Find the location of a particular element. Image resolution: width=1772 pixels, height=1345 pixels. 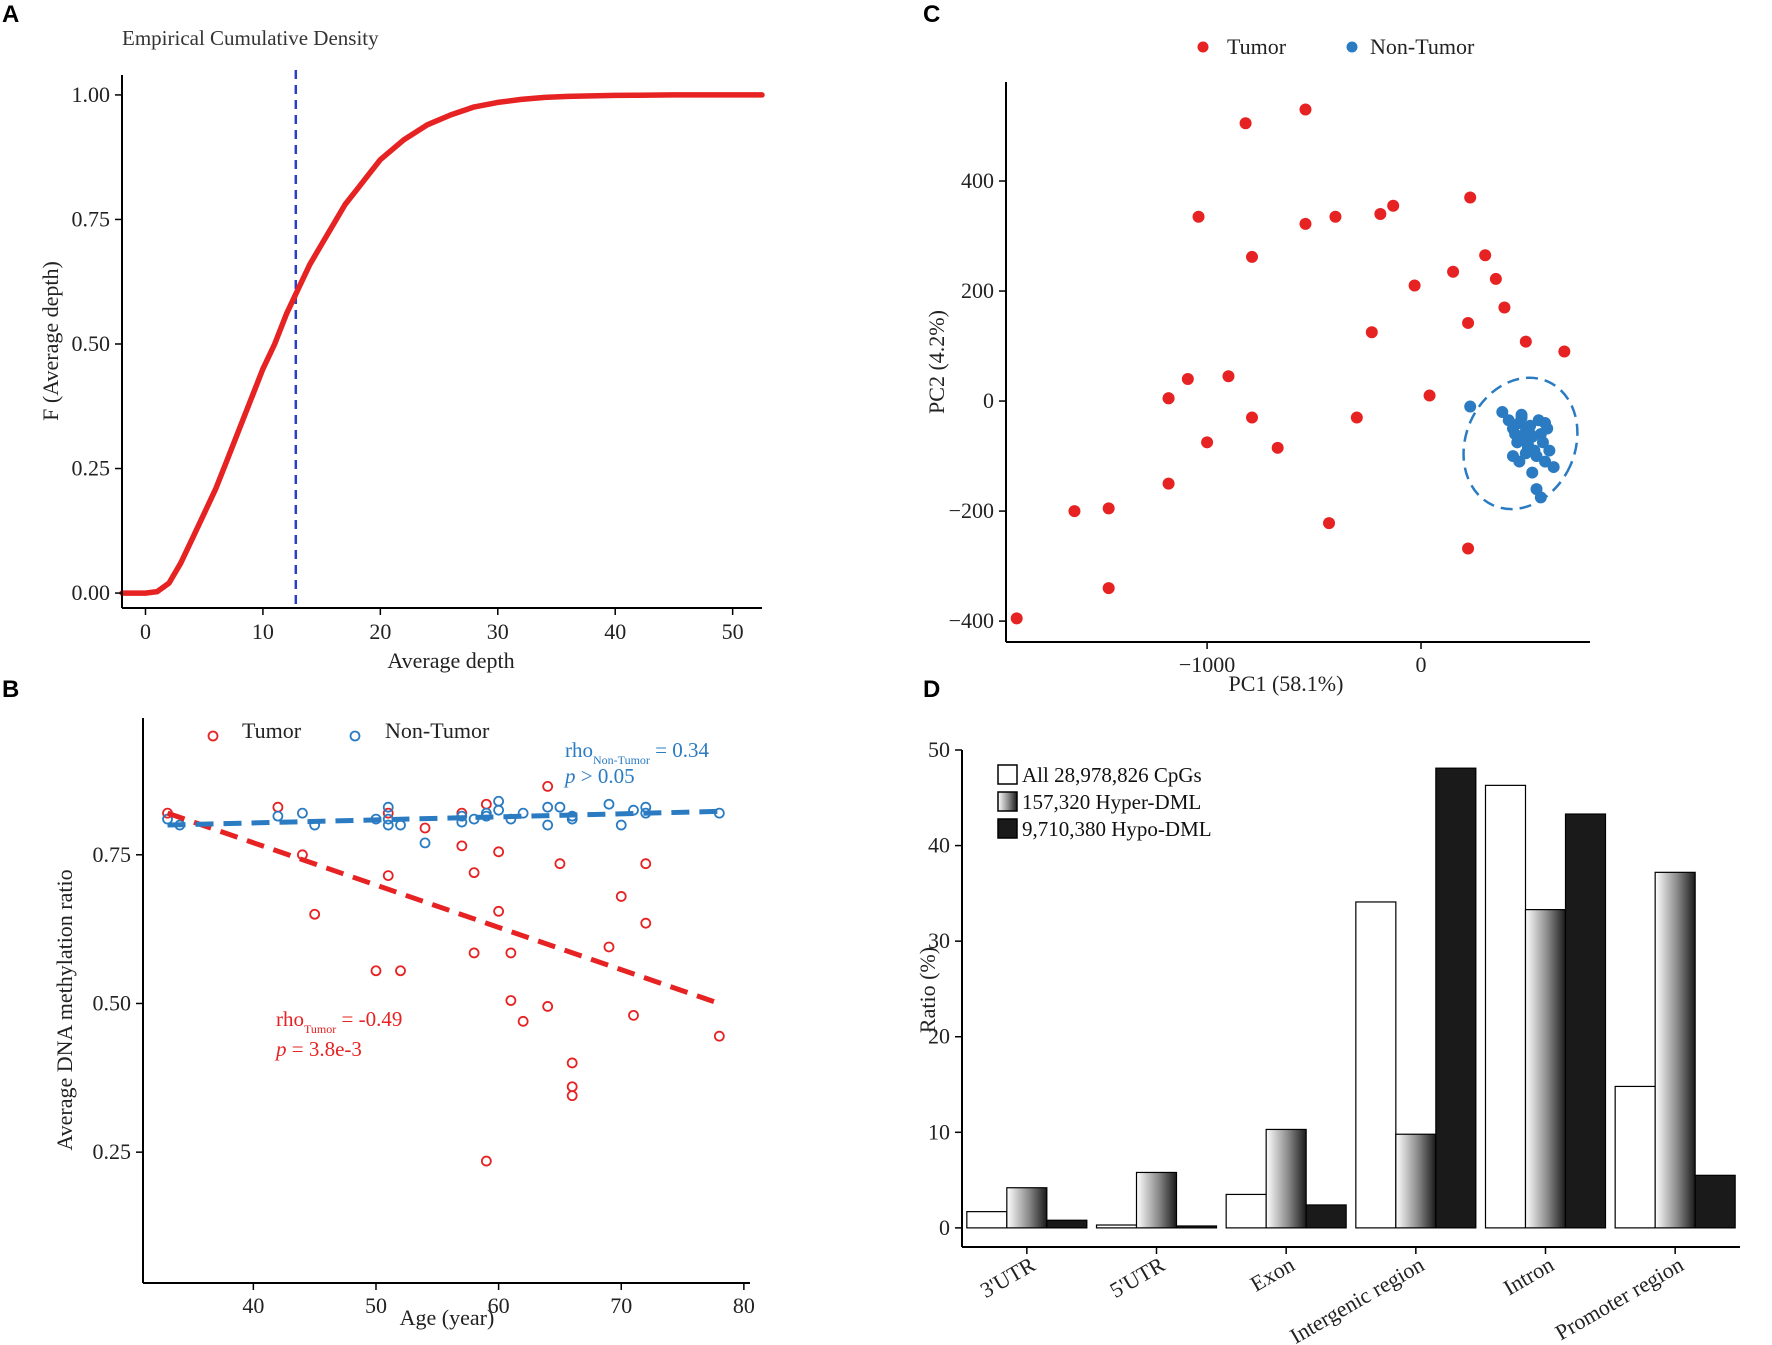

panel-letter-b: B is located at coordinates (10, 689).